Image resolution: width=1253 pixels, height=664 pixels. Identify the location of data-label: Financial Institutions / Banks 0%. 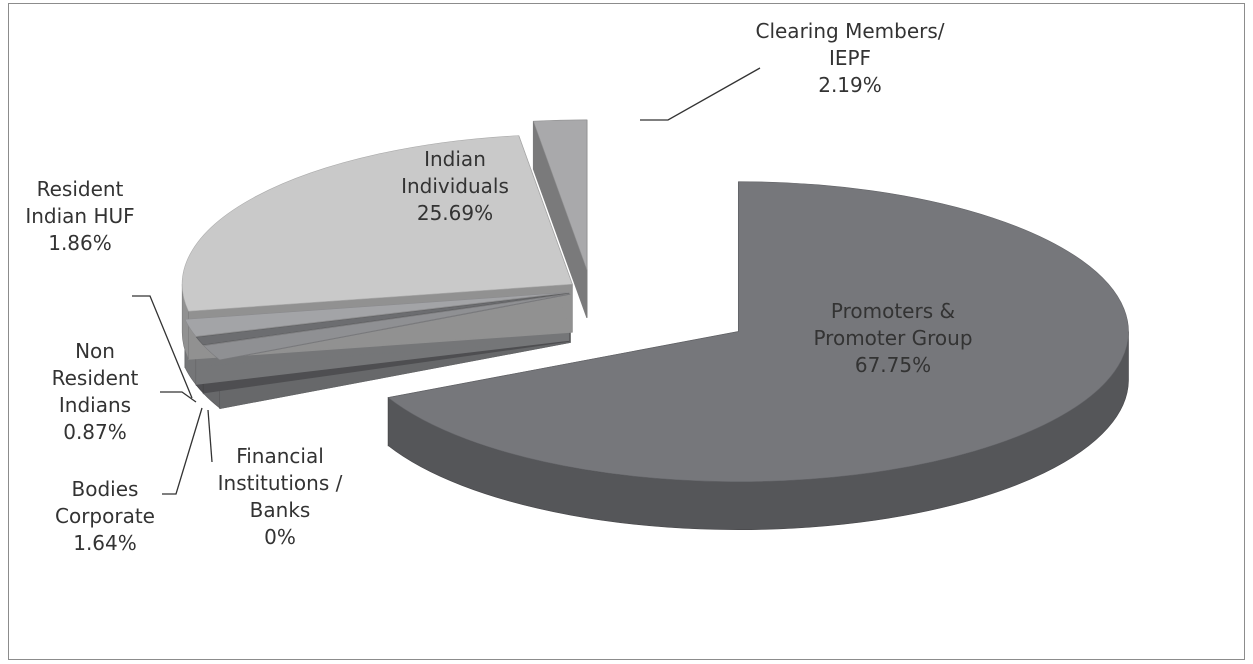
(280, 497).